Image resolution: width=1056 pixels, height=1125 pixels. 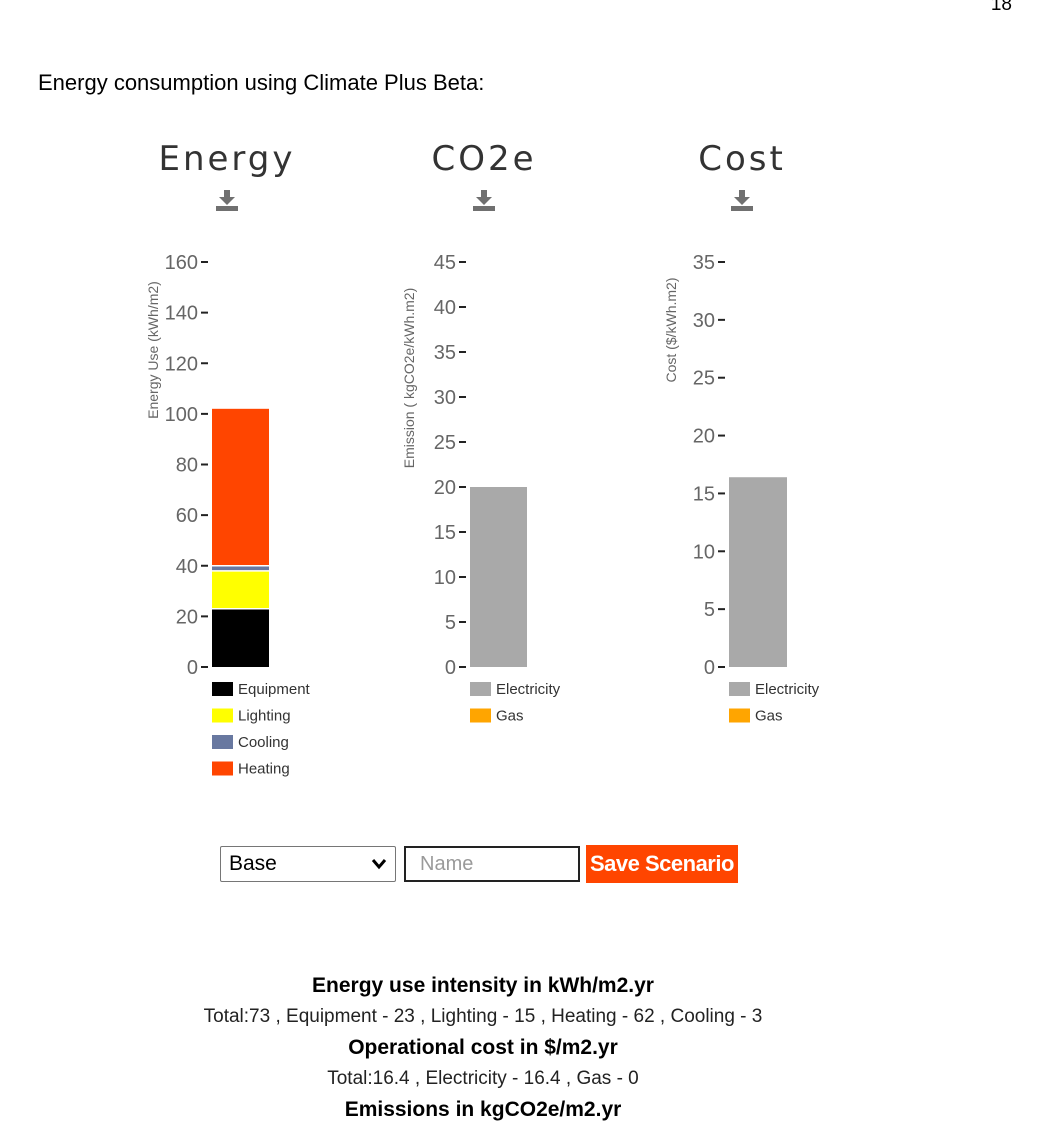 What do you see at coordinates (240, 568) in the screenshot?
I see `bar-segment-cooling` at bounding box center [240, 568].